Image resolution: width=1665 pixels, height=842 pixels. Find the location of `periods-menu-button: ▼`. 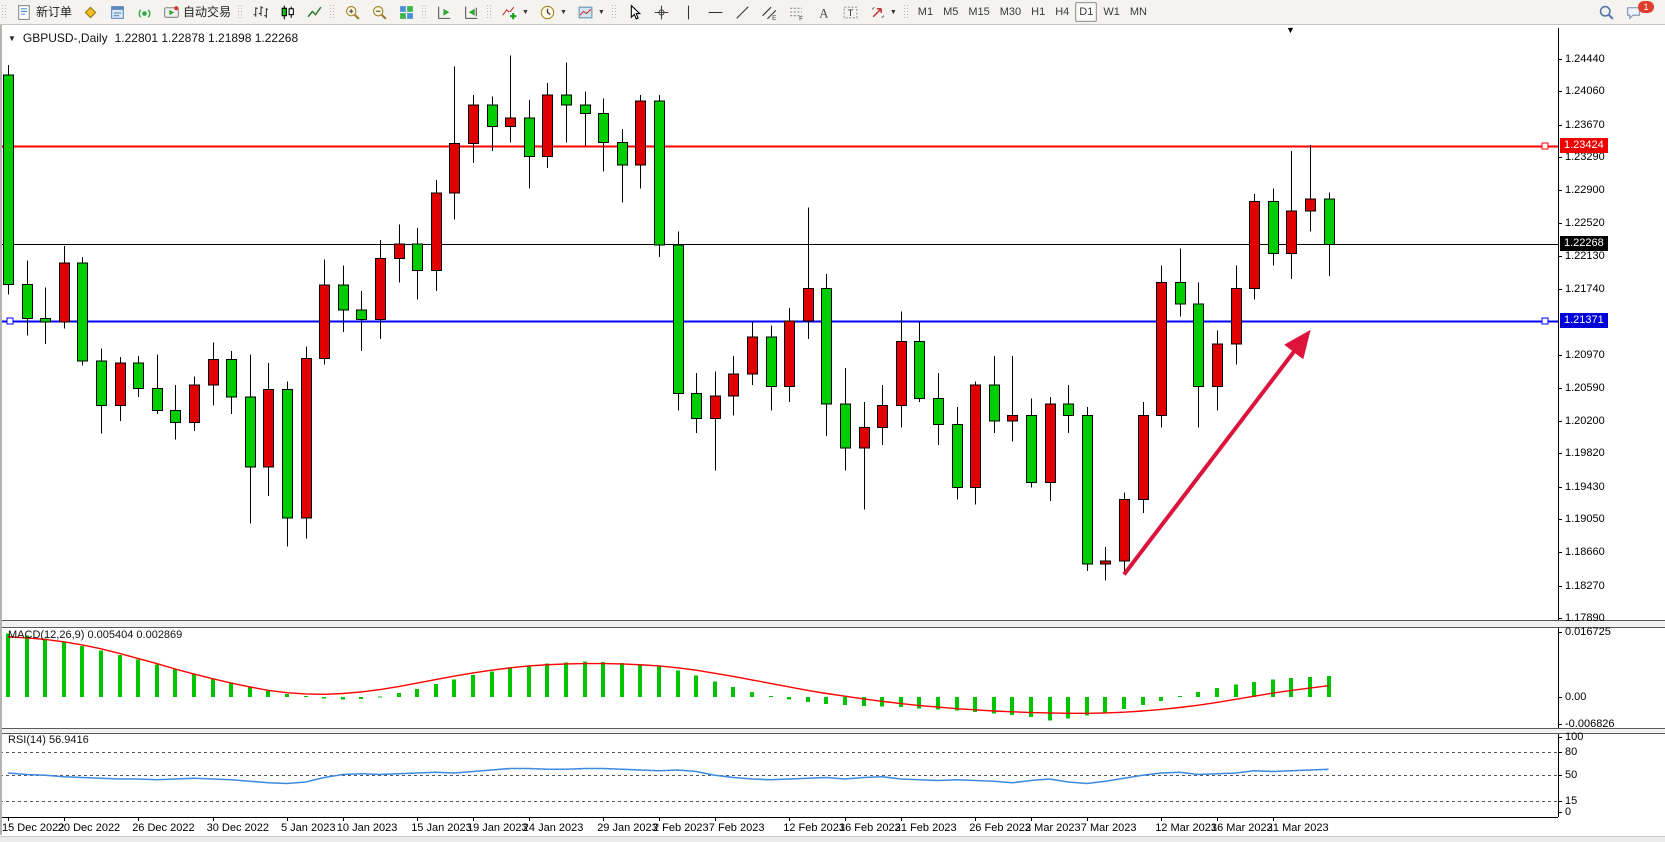

periods-menu-button: ▼ is located at coordinates (553, 12).